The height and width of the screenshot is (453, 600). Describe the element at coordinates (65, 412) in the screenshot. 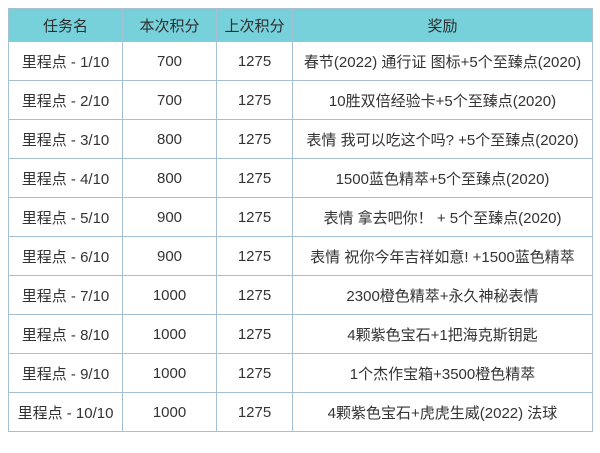

I see `cell-task: 里程点 - 10/10` at that location.